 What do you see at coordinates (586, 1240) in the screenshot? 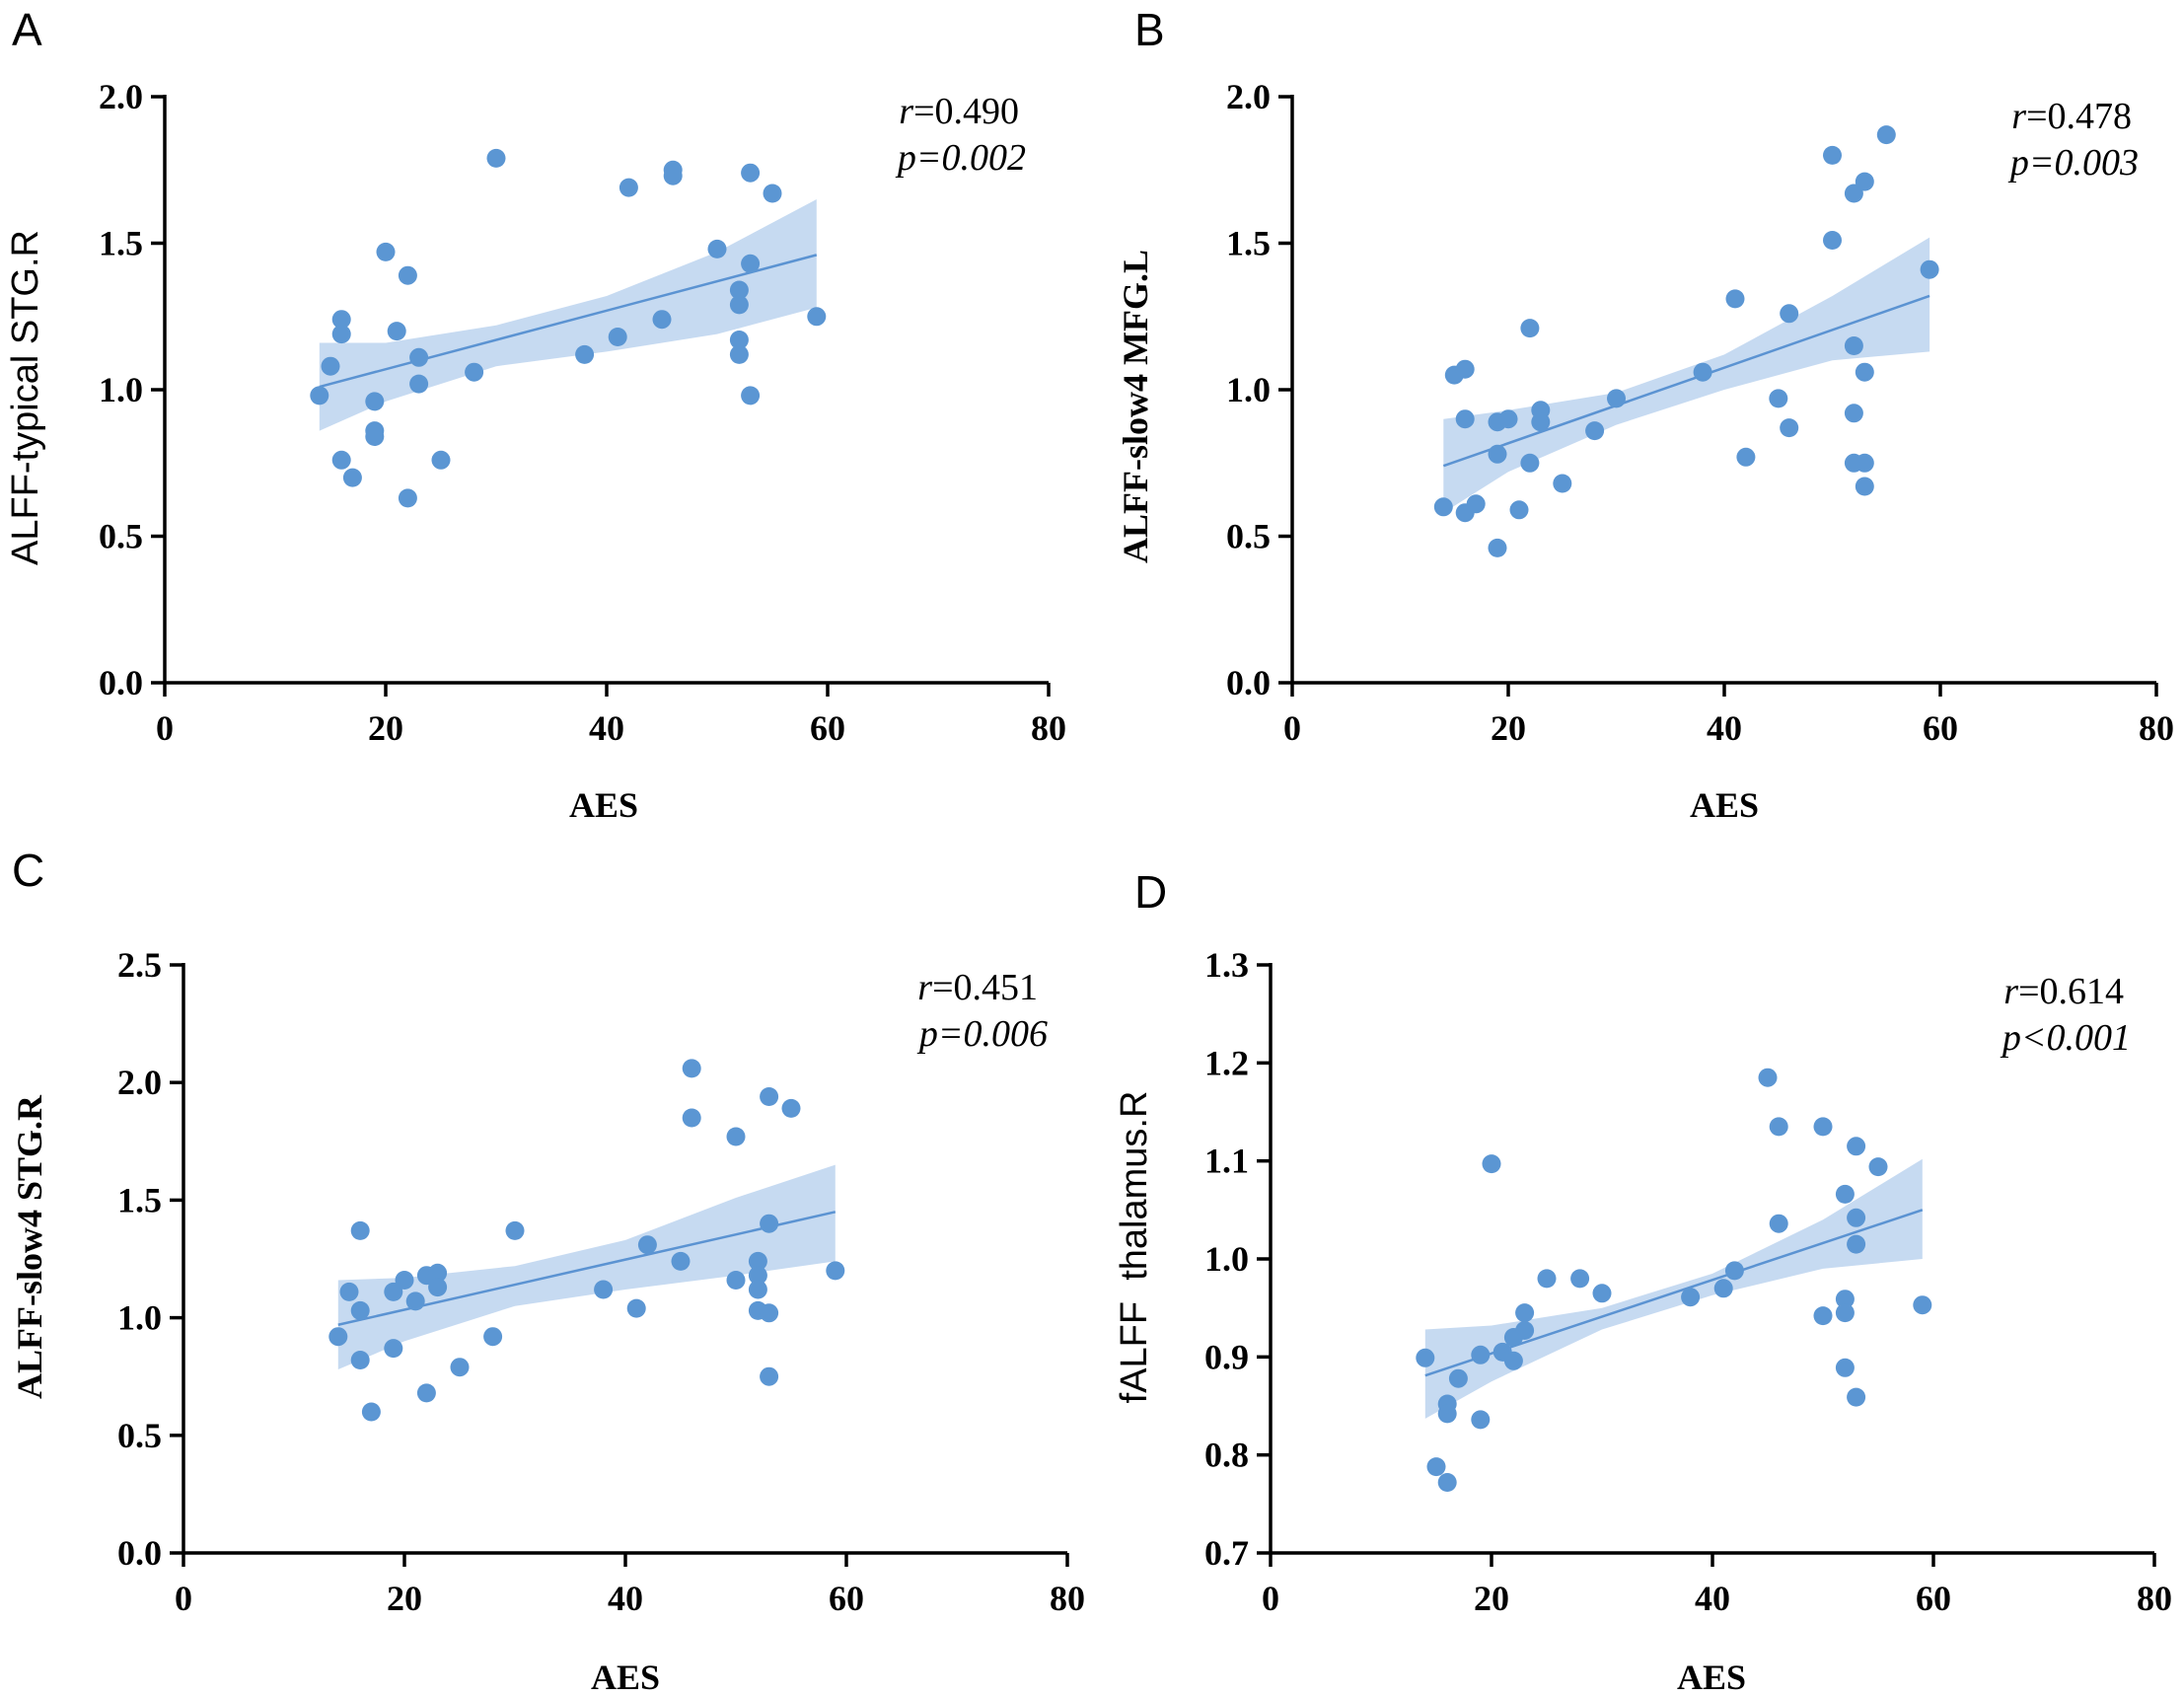
I see `panel-c-points` at bounding box center [586, 1240].